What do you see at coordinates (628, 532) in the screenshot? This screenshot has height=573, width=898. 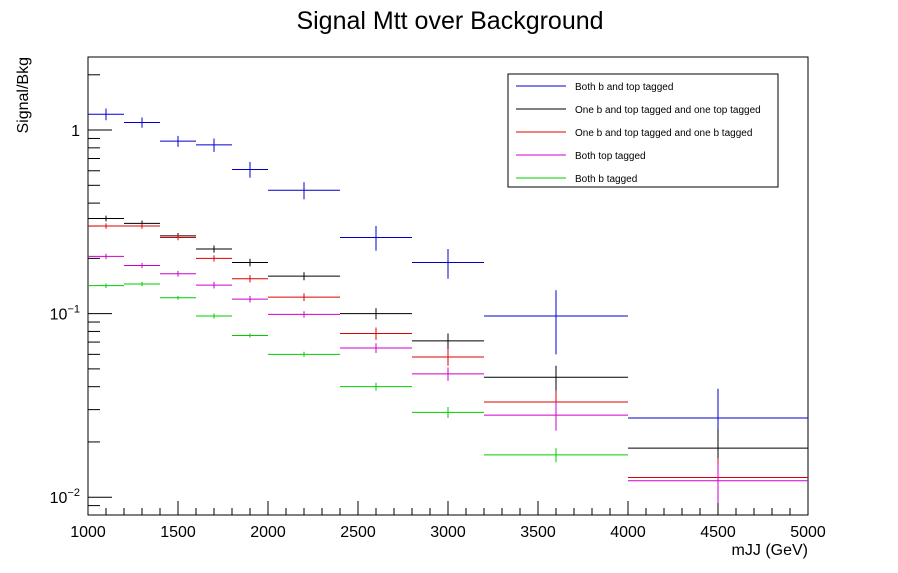 I see `x-tick-label: 4000` at bounding box center [628, 532].